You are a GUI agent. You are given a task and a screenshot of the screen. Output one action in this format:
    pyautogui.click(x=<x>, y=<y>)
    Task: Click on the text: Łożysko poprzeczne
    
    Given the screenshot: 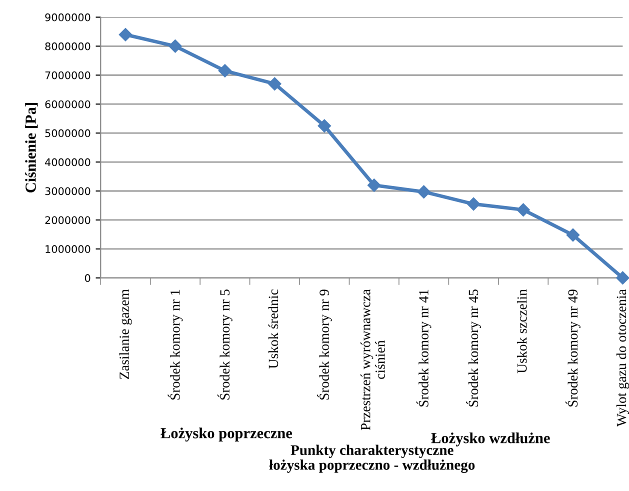 What is the action you would take?
    pyautogui.click(x=226, y=435)
    